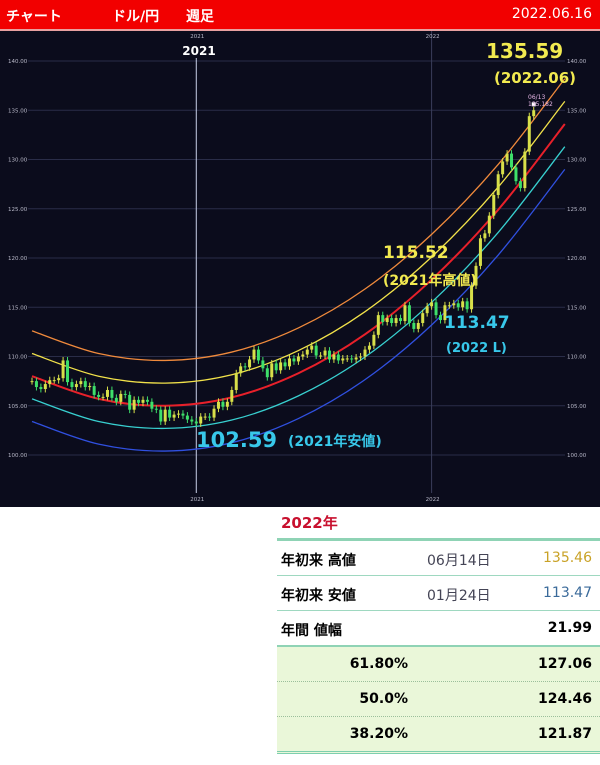 The width and height of the screenshot is (600, 765). I want to click on row-label: 年間 値幅, so click(311, 631).